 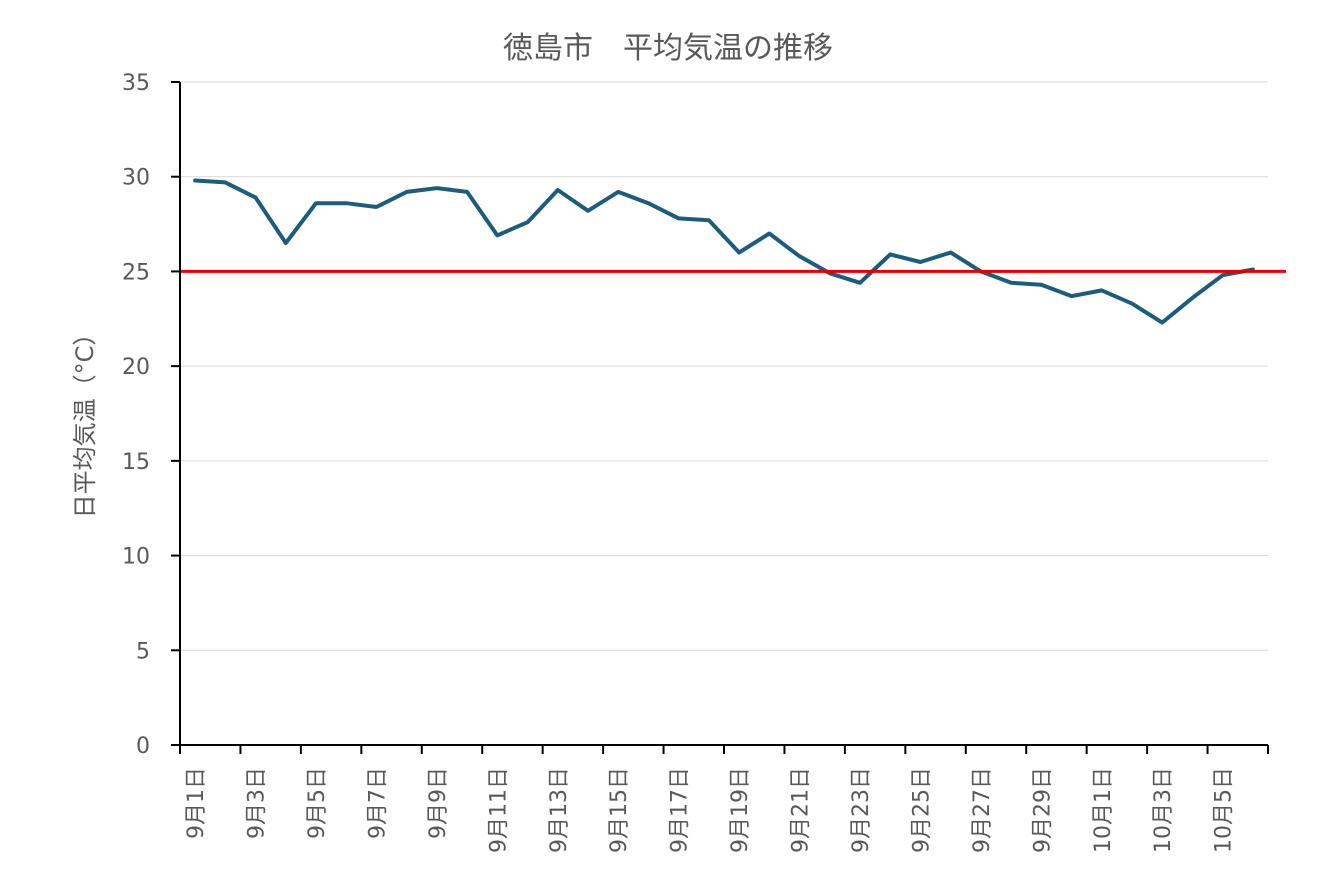 What do you see at coordinates (921, 810) in the screenshot?
I see `x-tick-label: 9月25日` at bounding box center [921, 810].